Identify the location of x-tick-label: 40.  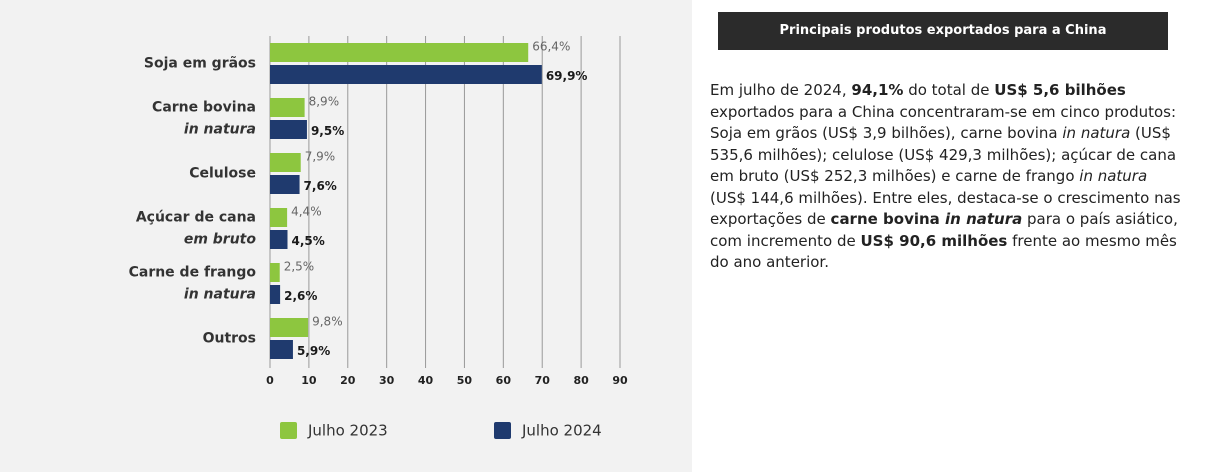
(426, 380).